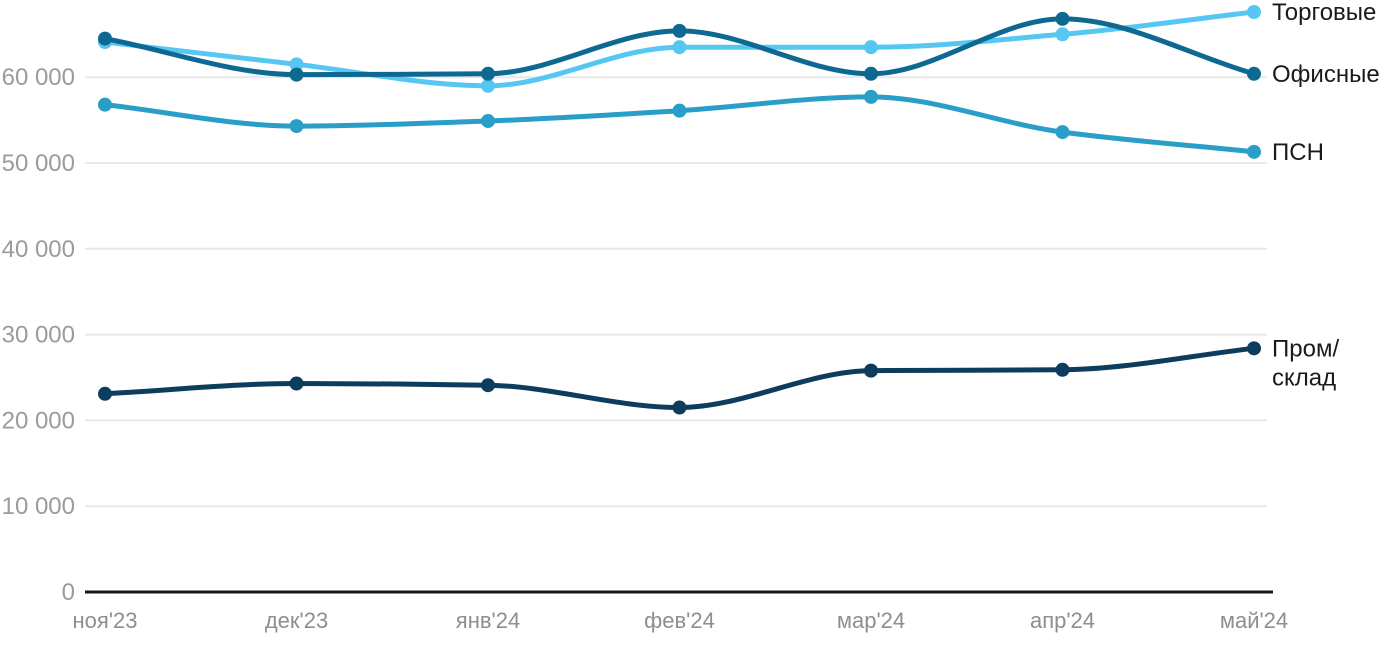  What do you see at coordinates (38, 506) in the screenshot?
I see `y-tick-label: 10 000` at bounding box center [38, 506].